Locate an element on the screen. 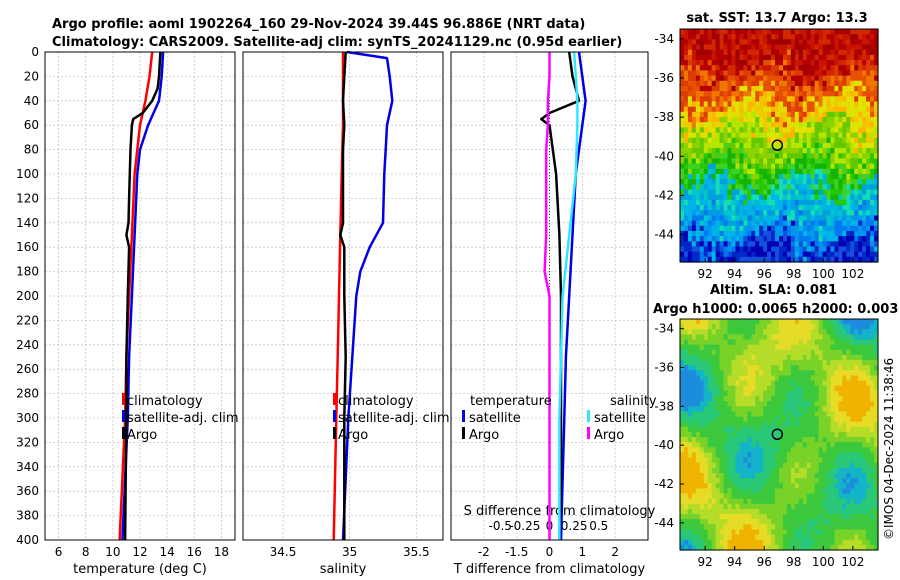  map-y-tick-label: -34 is located at coordinates (664, 329).